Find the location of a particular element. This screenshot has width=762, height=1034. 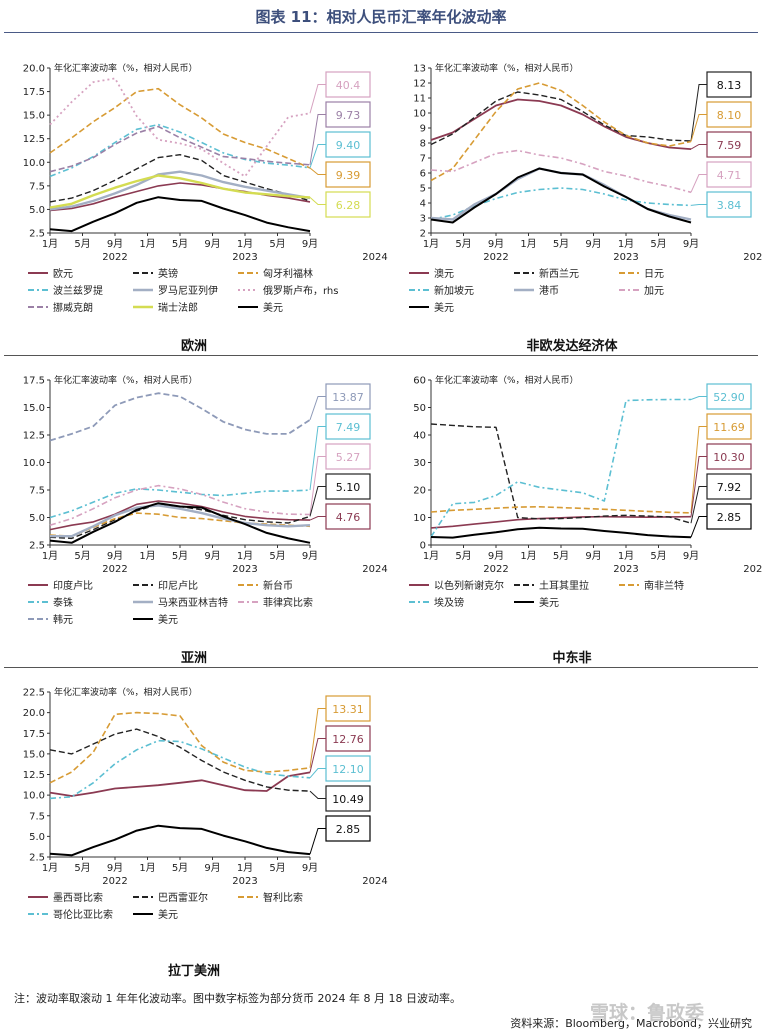

legend-label: 瑞士法郎 is located at coordinates (178, 307).